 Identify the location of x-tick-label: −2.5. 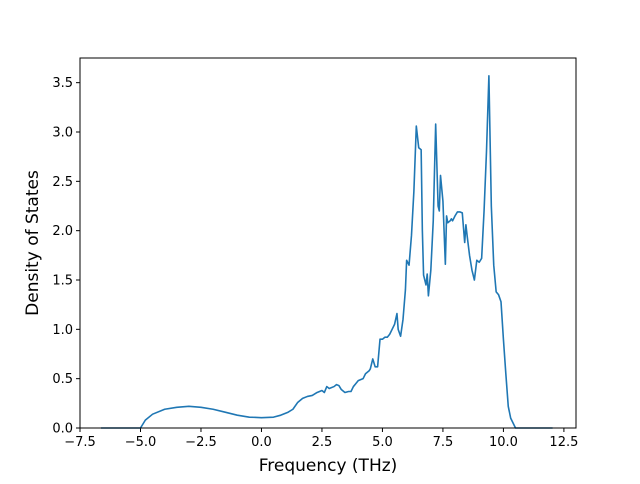
(201, 442).